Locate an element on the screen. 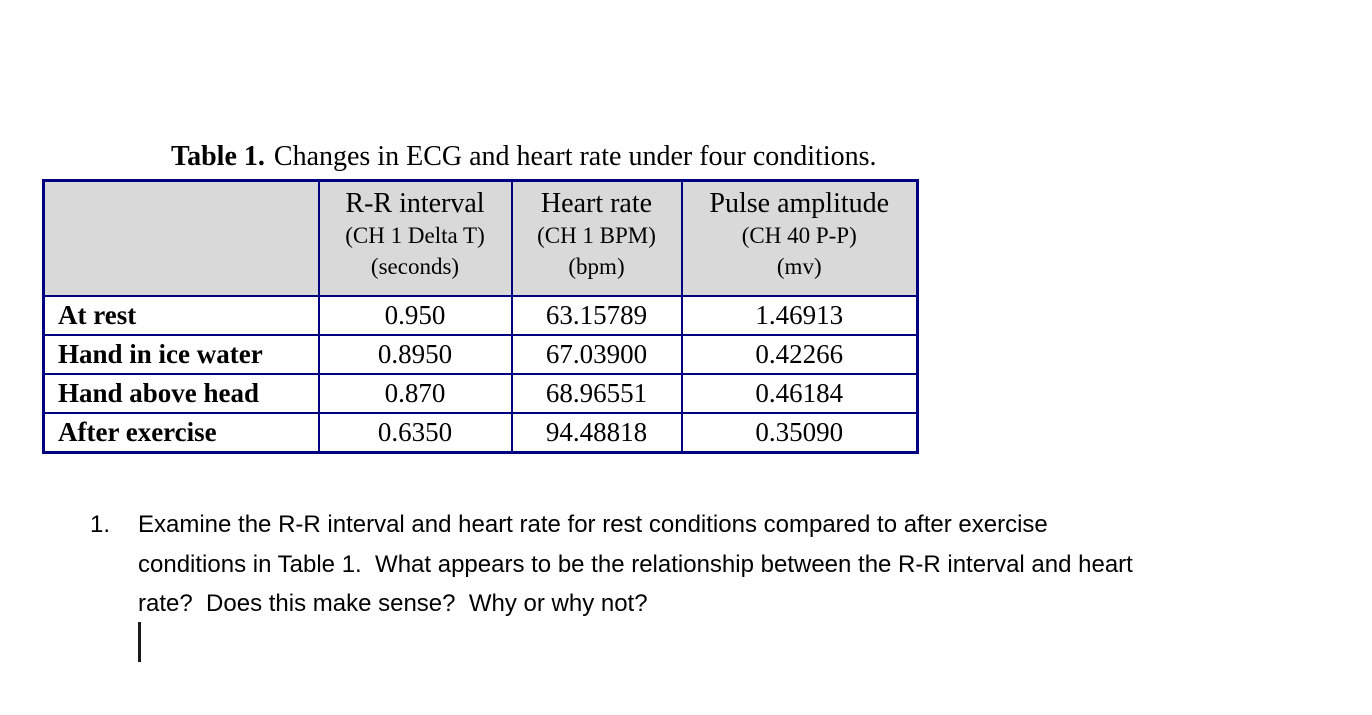 This screenshot has height=715, width=1372. column-channel: (CH 40 P-P) is located at coordinates (799, 235).